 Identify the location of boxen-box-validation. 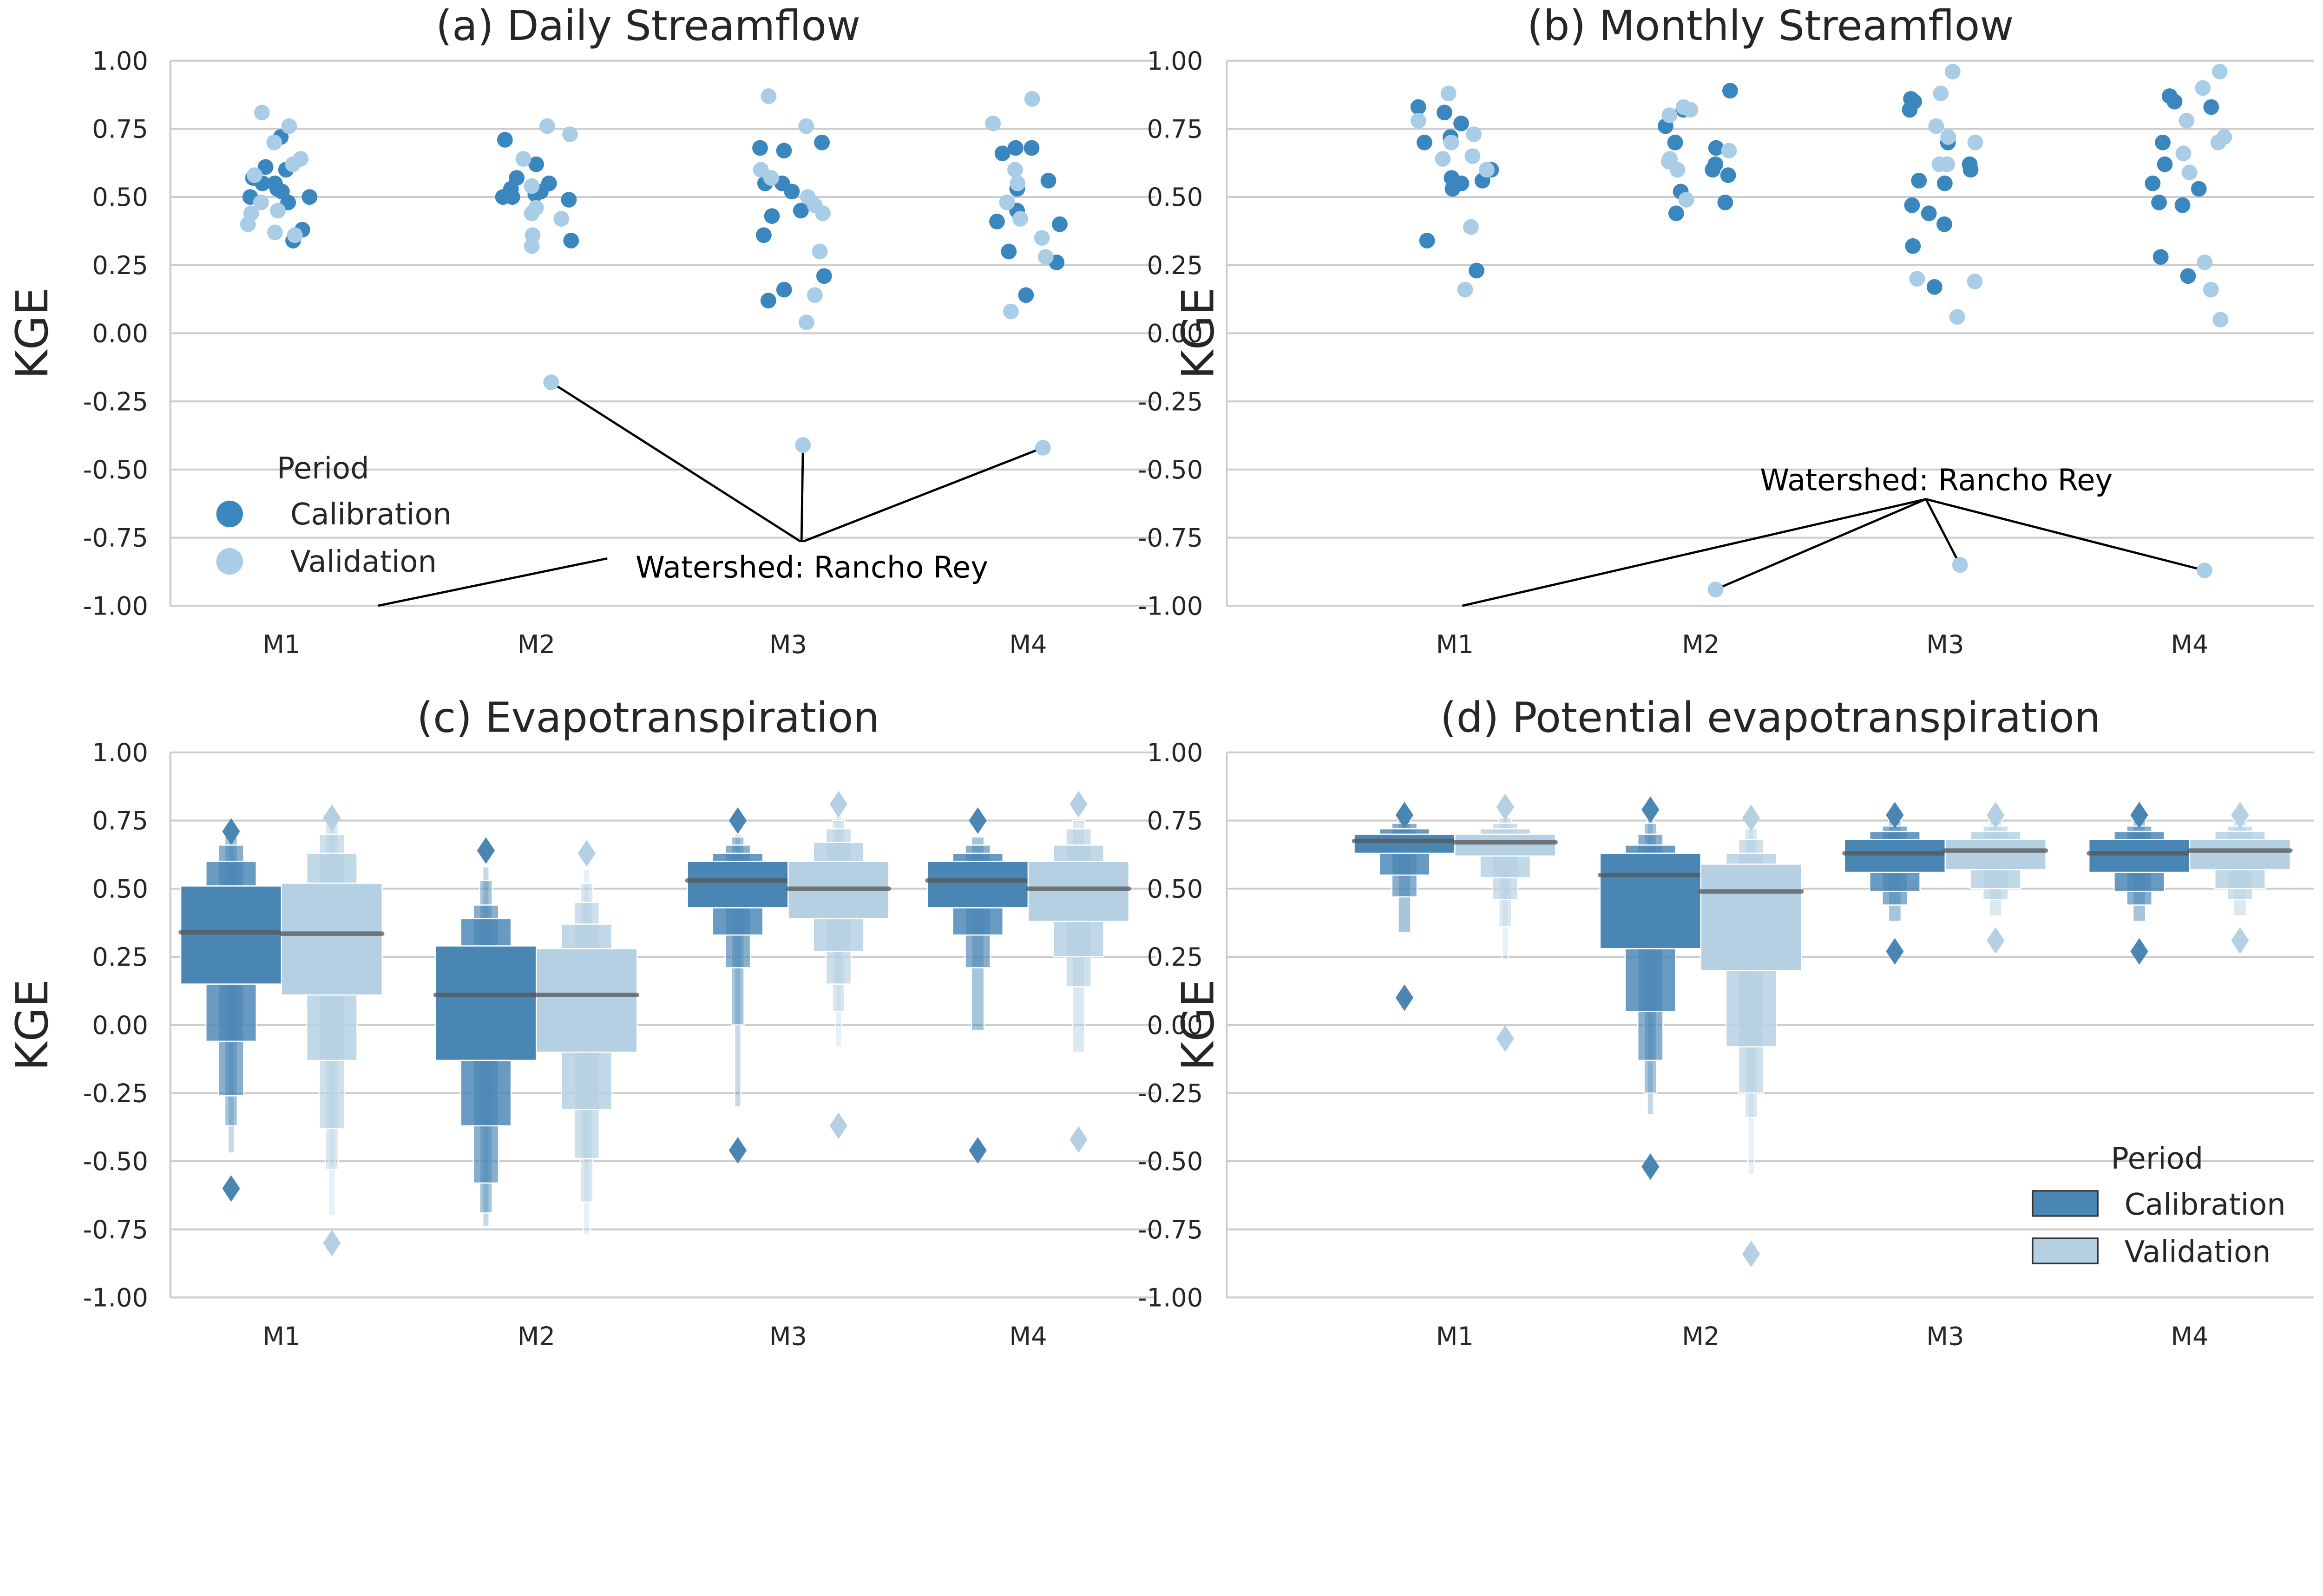
(587, 1000).